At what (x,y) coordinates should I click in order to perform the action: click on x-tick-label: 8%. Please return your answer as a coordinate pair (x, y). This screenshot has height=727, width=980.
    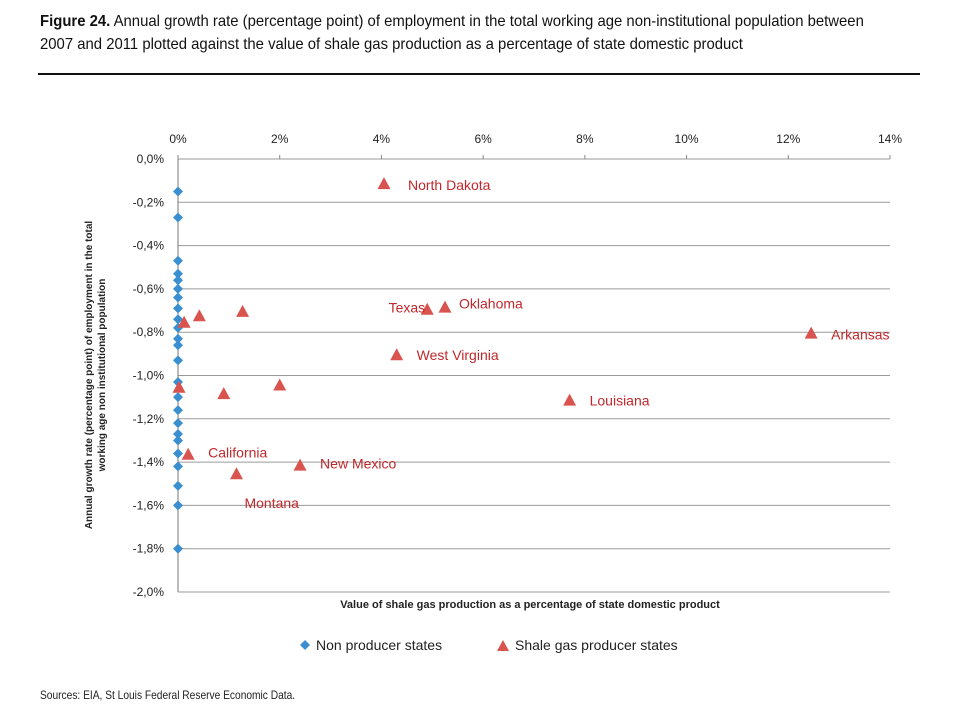
    Looking at the image, I should click on (585, 139).